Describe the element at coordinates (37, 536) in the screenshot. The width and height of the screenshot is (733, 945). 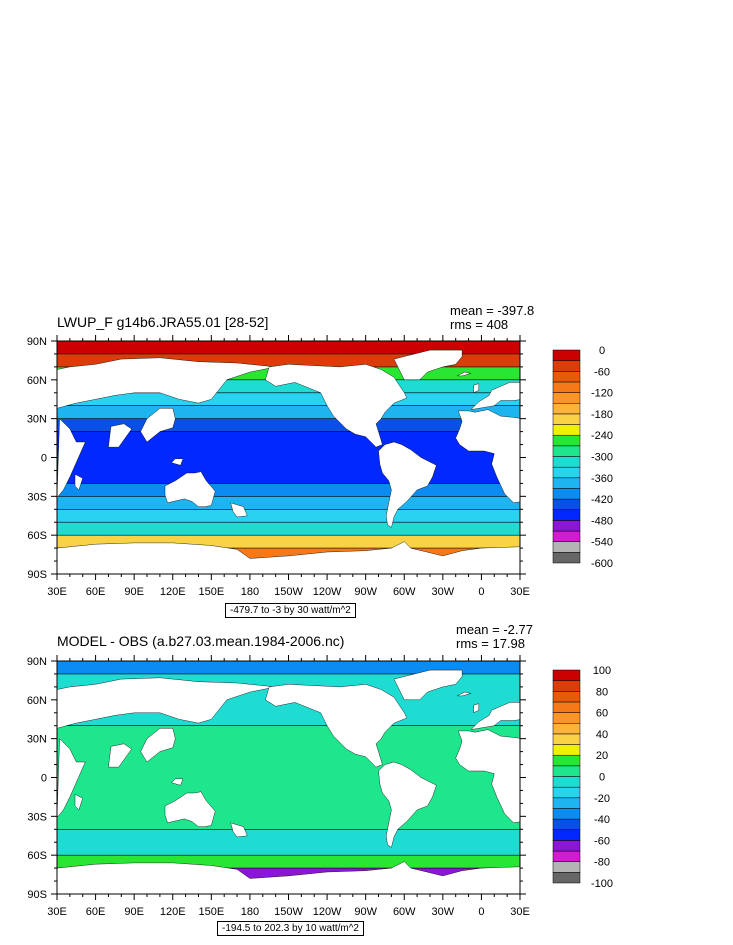
I see `y-tick-label: 60S` at that location.